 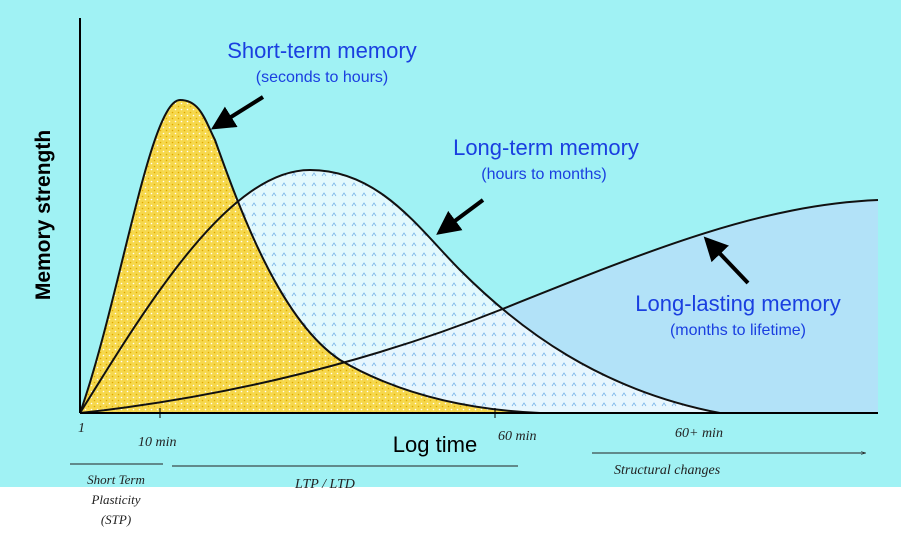 What do you see at coordinates (543, 174) in the screenshot?
I see `curve-sublabel: (hours to months)` at bounding box center [543, 174].